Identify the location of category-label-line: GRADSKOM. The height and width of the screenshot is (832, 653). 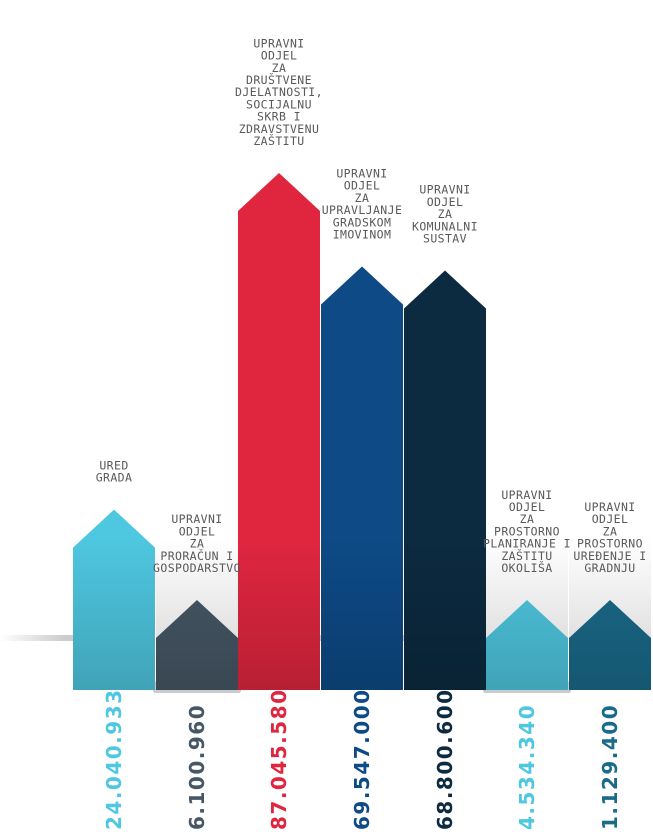
(362, 222).